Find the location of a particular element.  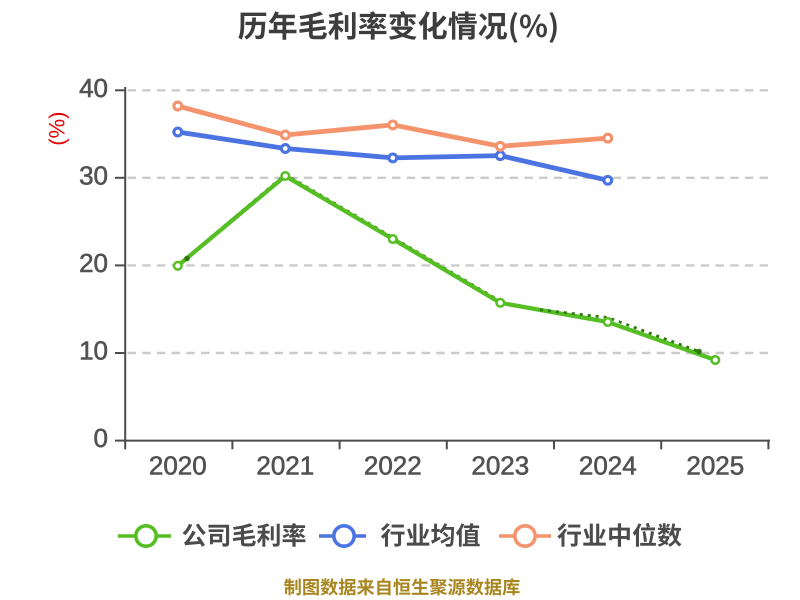

svg-text: 2020 is located at coordinates (178, 466).